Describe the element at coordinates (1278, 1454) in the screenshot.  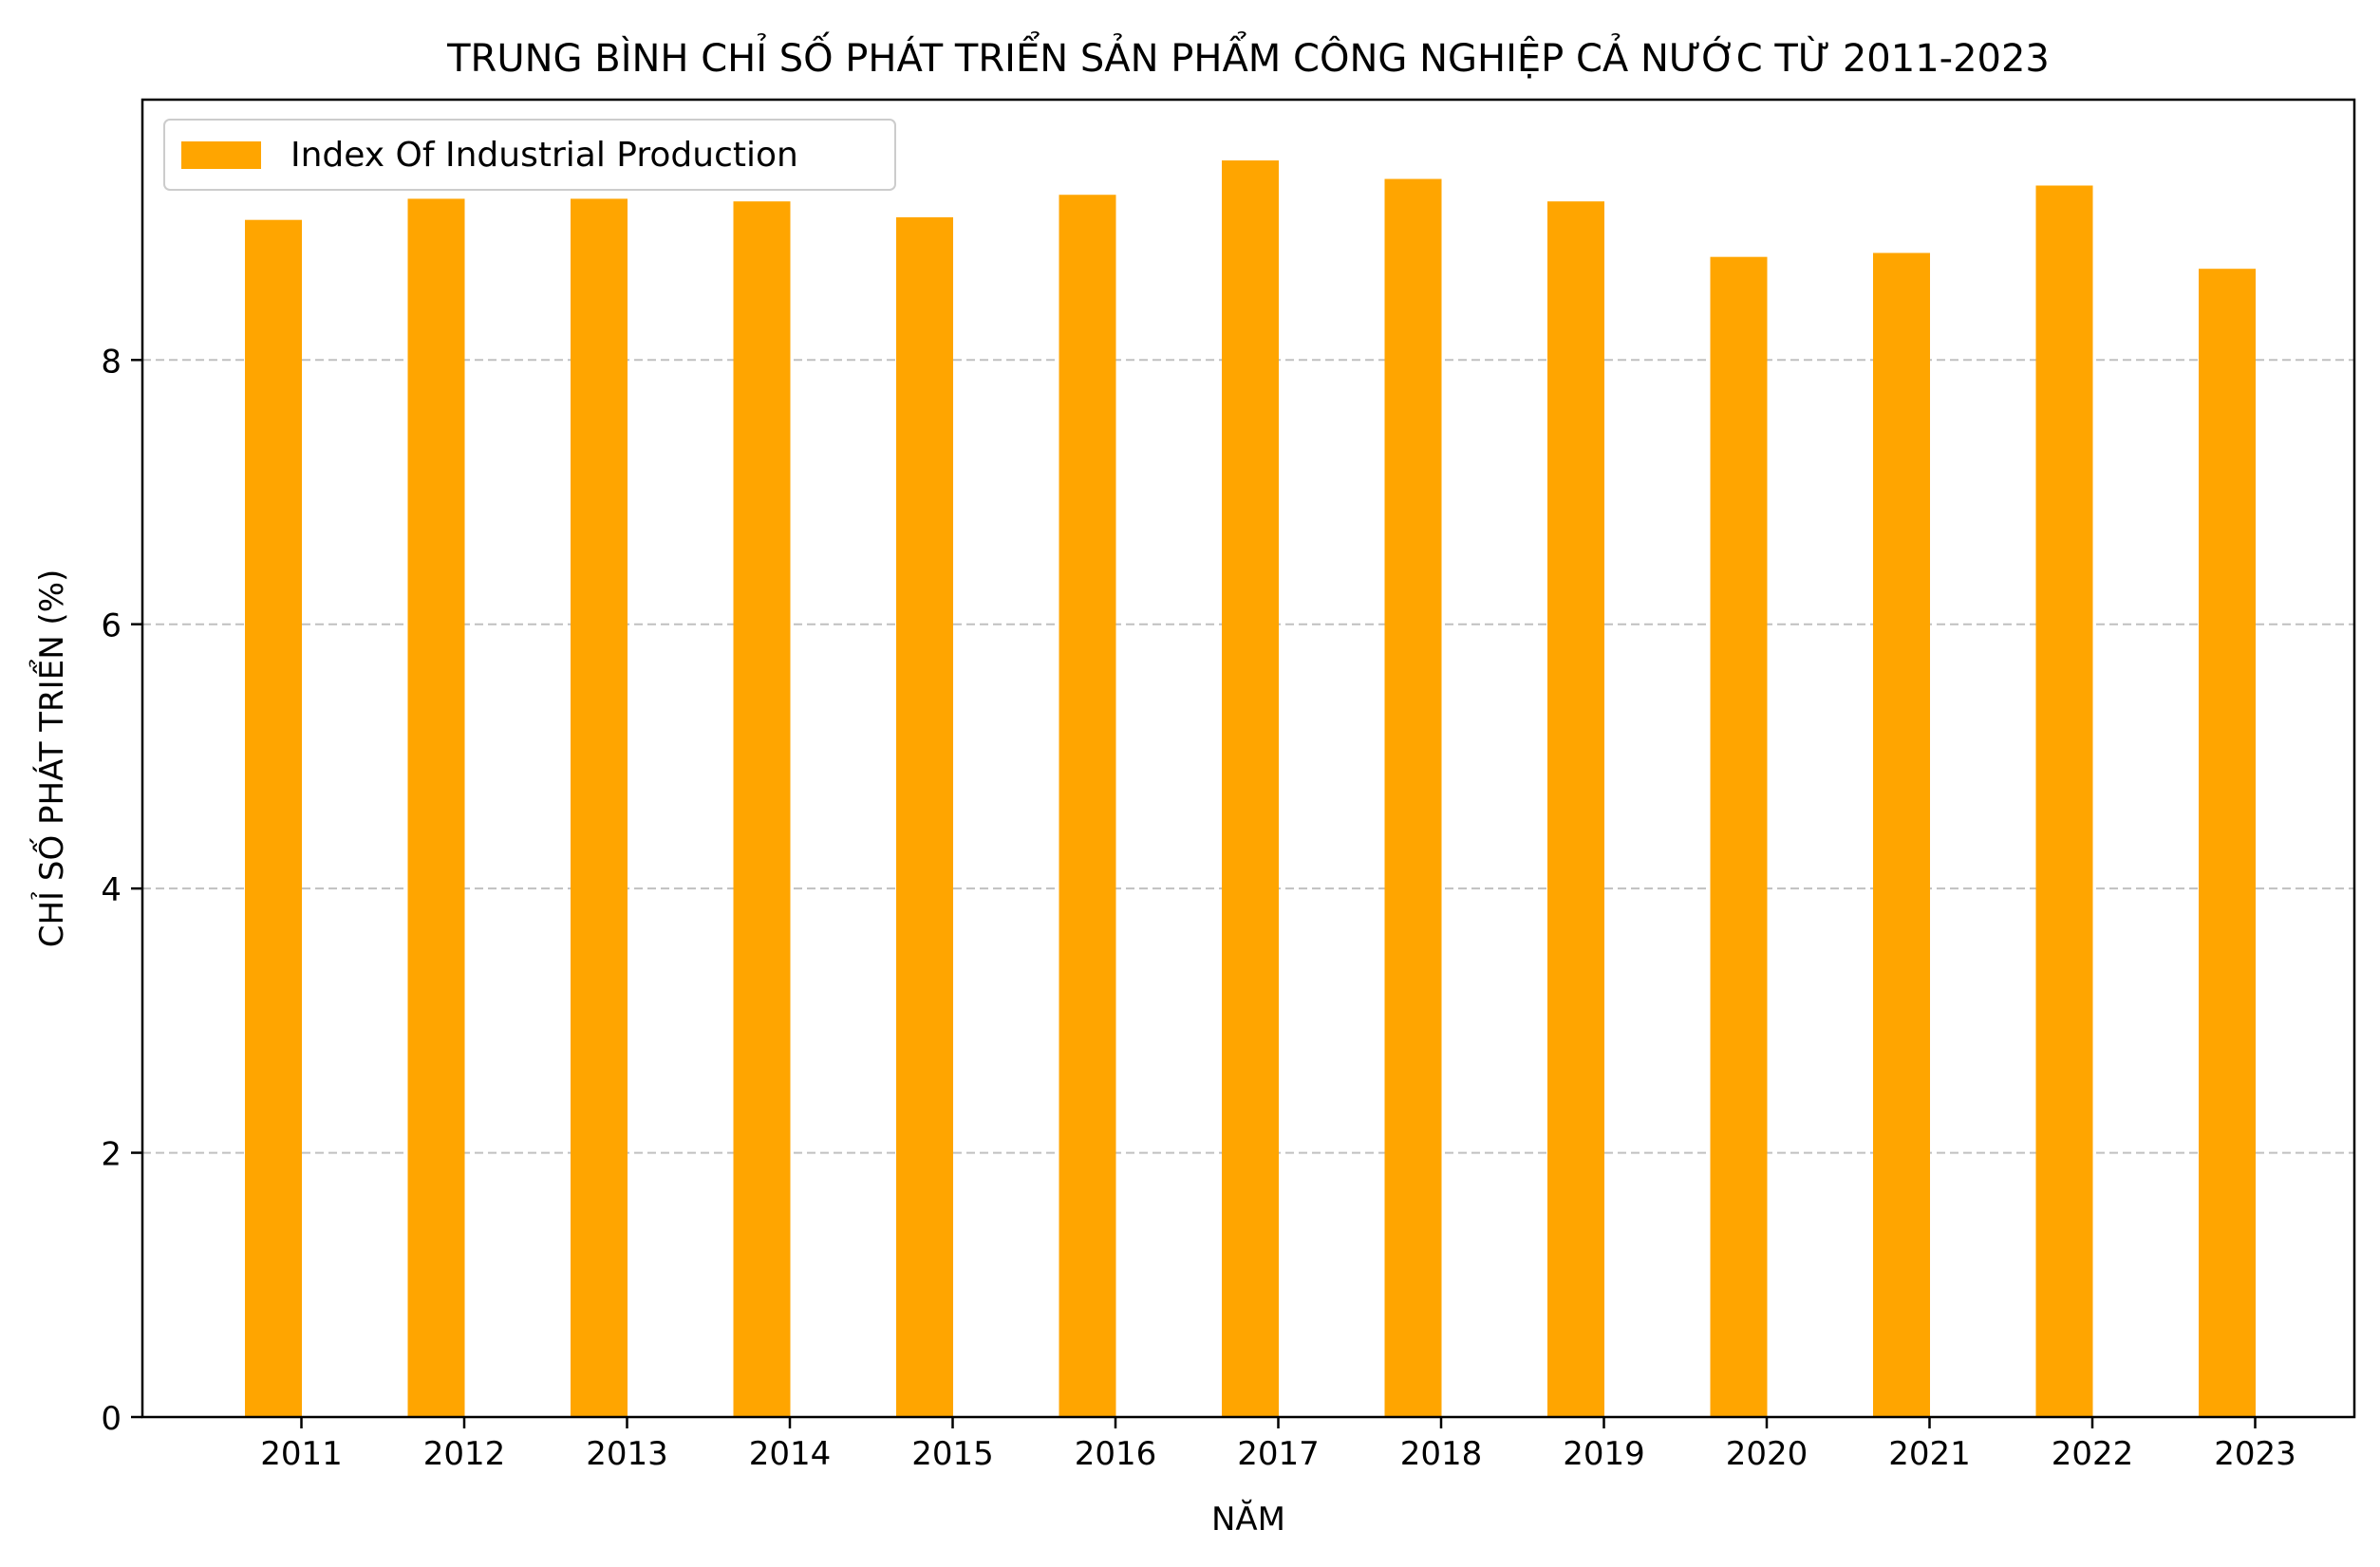
I see `x-tick-label: 2017` at that location.